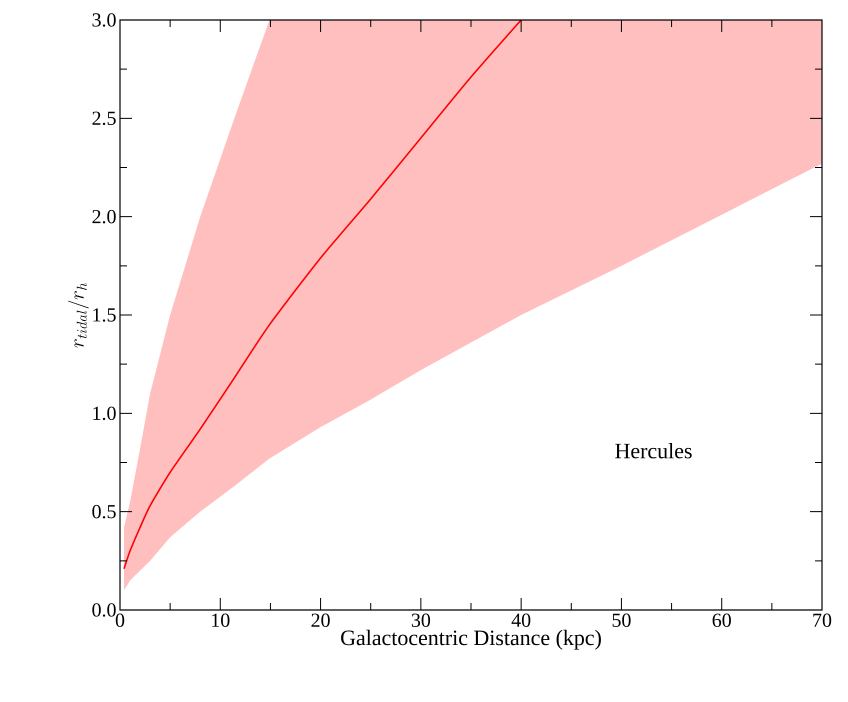 The height and width of the screenshot is (702, 848). I want to click on y-tick-label: 2.0, so click(104, 217).